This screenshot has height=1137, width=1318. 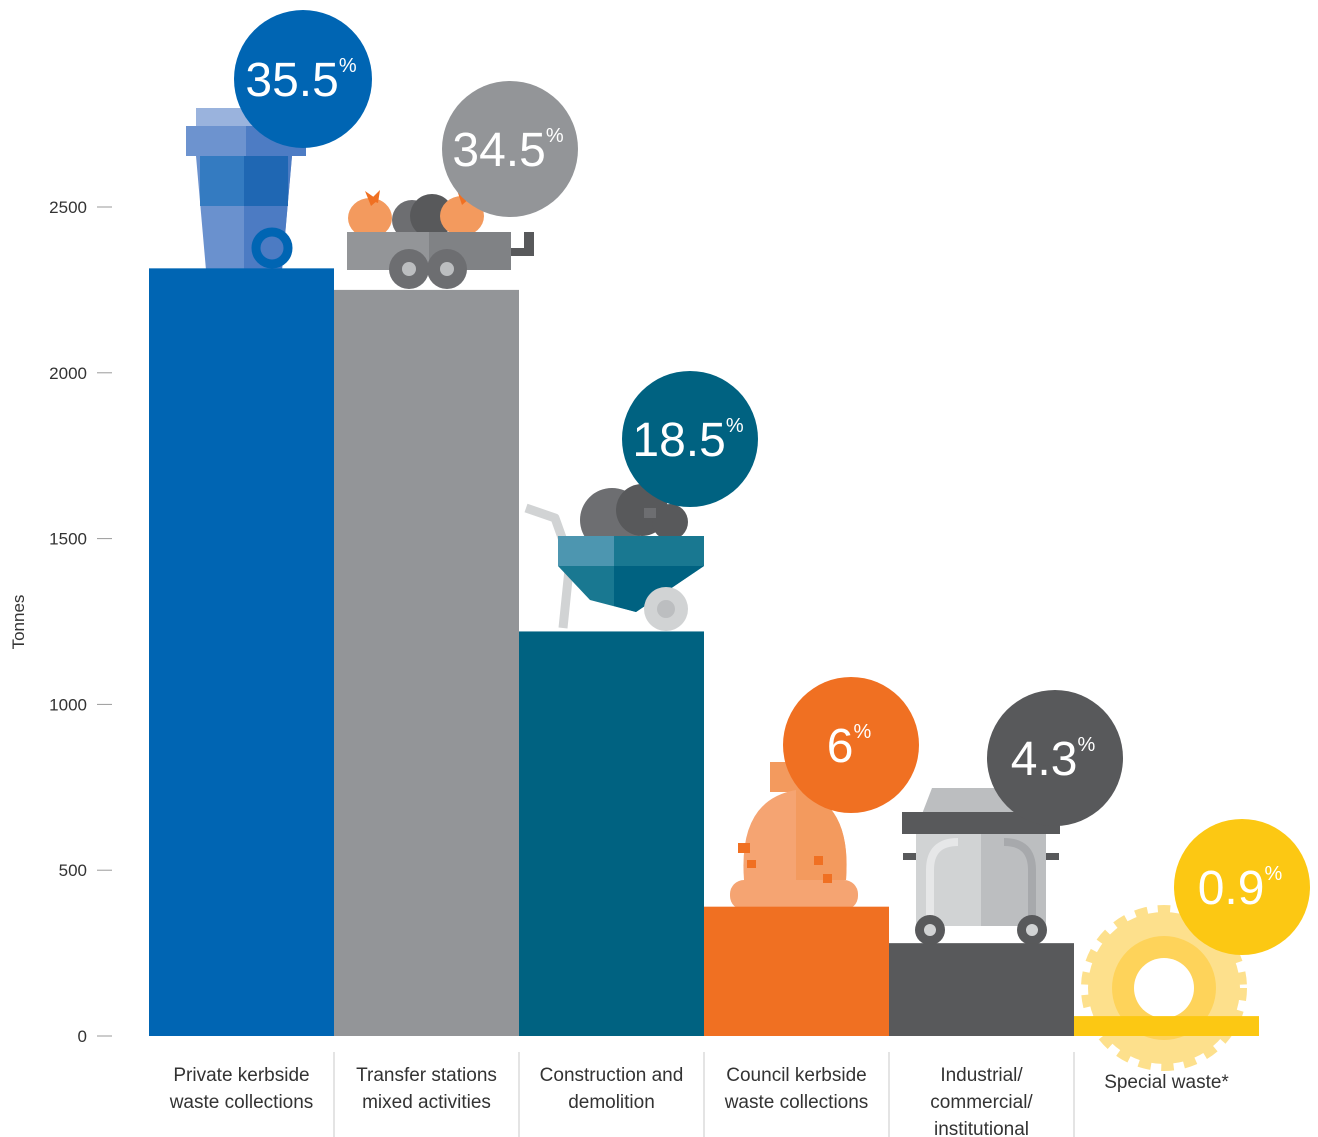 I want to click on percentage-label: 0.9%, so click(x=1240, y=888).